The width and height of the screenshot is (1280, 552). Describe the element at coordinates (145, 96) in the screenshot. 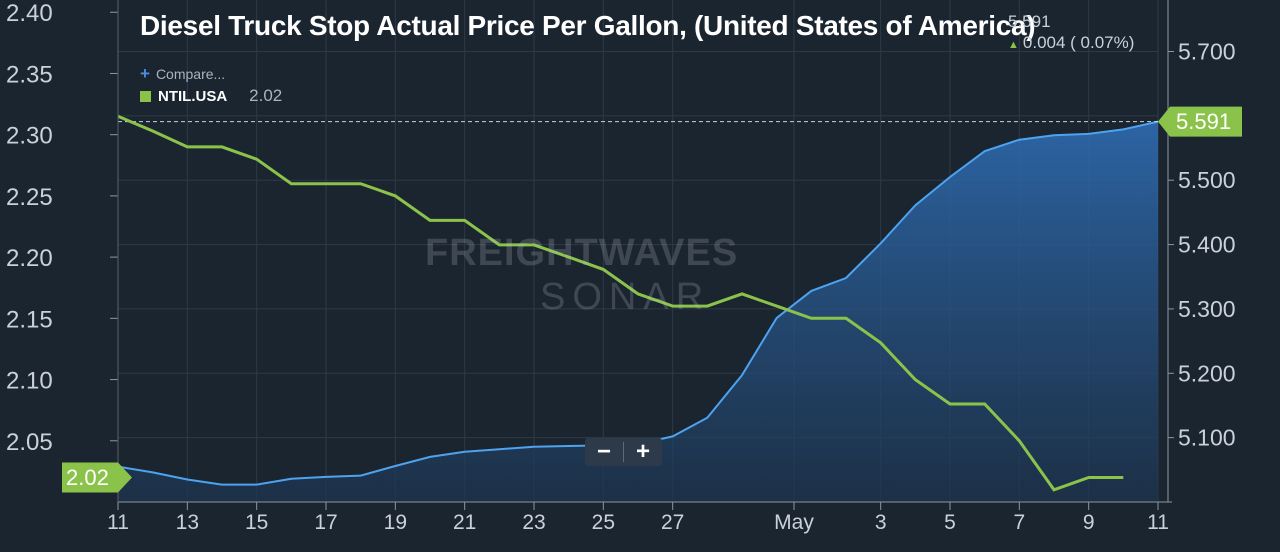

I see `legend-swatch` at that location.